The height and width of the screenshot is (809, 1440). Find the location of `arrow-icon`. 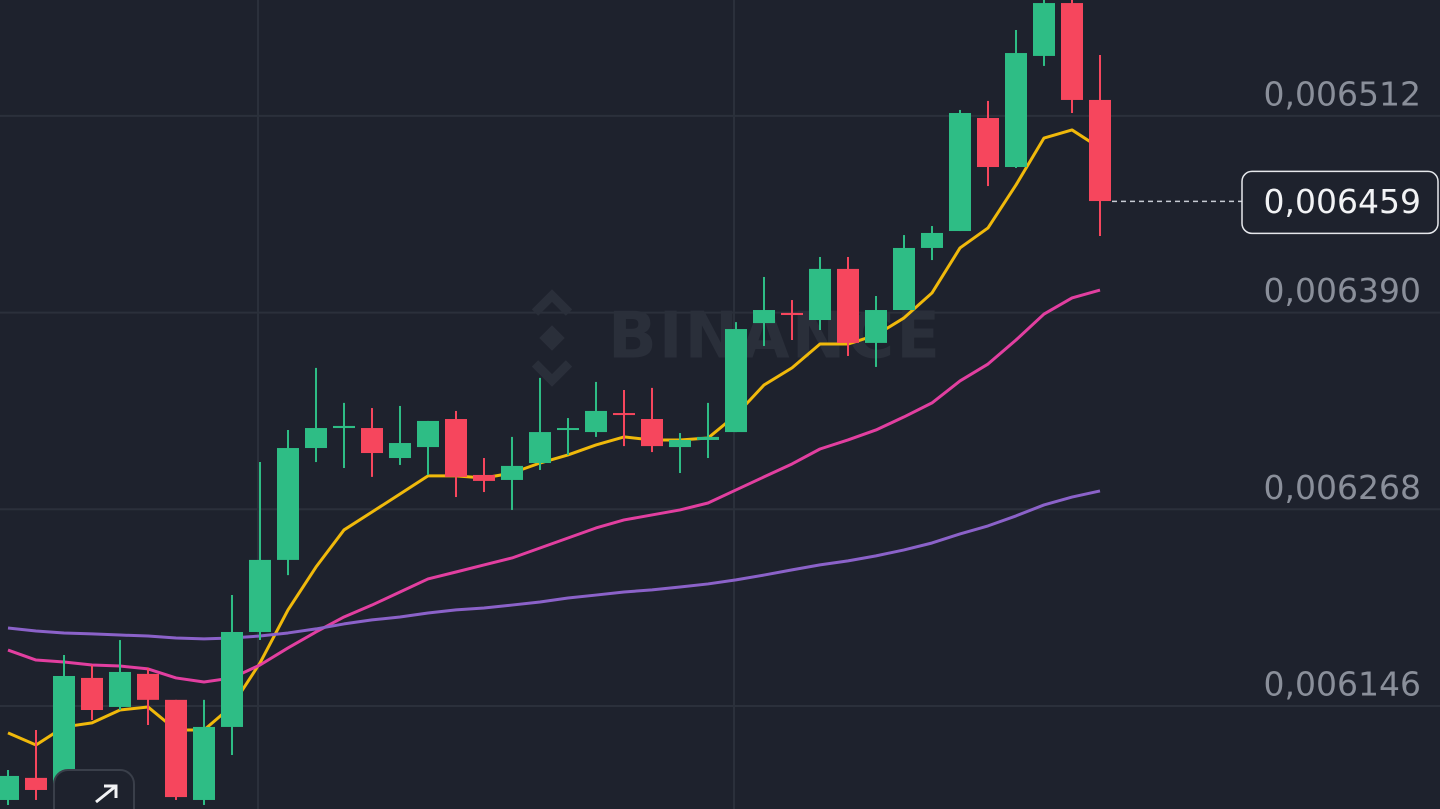

arrow-icon is located at coordinates (106, 794).